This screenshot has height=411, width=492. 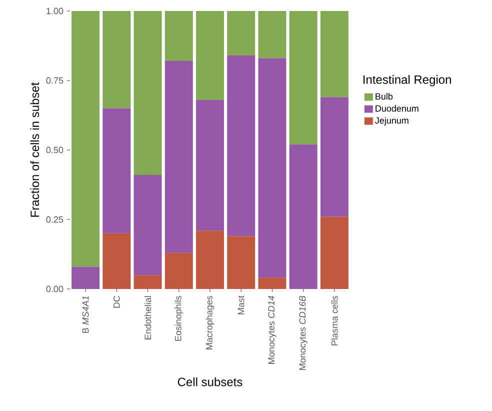 What do you see at coordinates (210, 381) in the screenshot?
I see `x-axis-title: Cell subsets` at bounding box center [210, 381].